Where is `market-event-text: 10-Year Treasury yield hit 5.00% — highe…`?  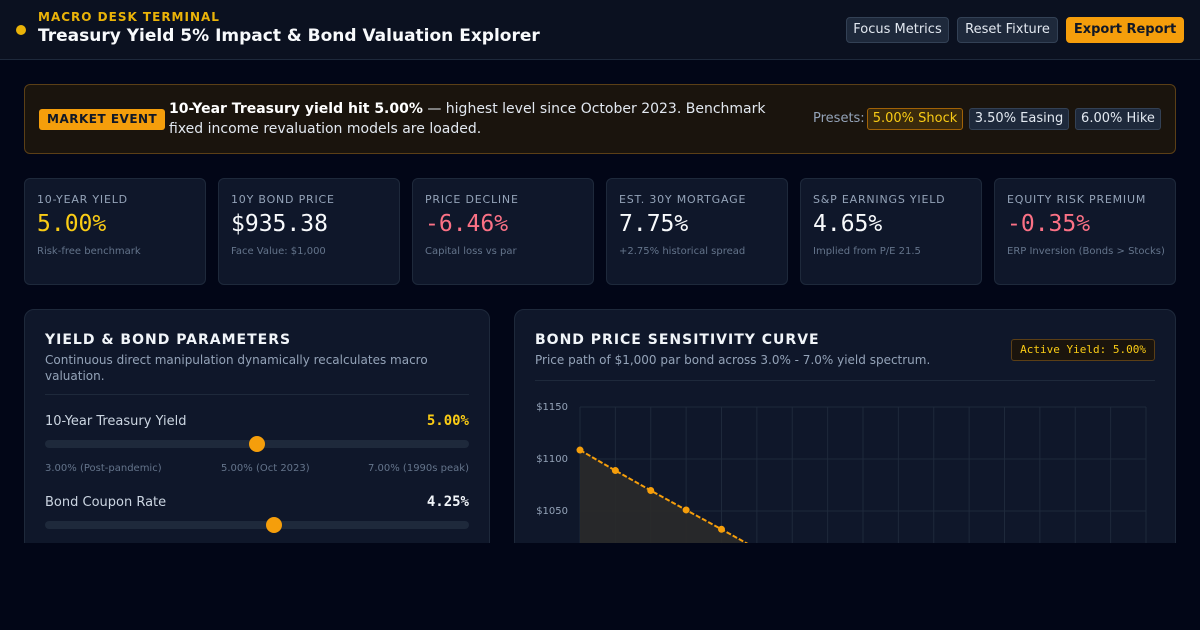 market-event-text: 10-Year Treasury yield hit 5.00% — highe… is located at coordinates (479, 119).